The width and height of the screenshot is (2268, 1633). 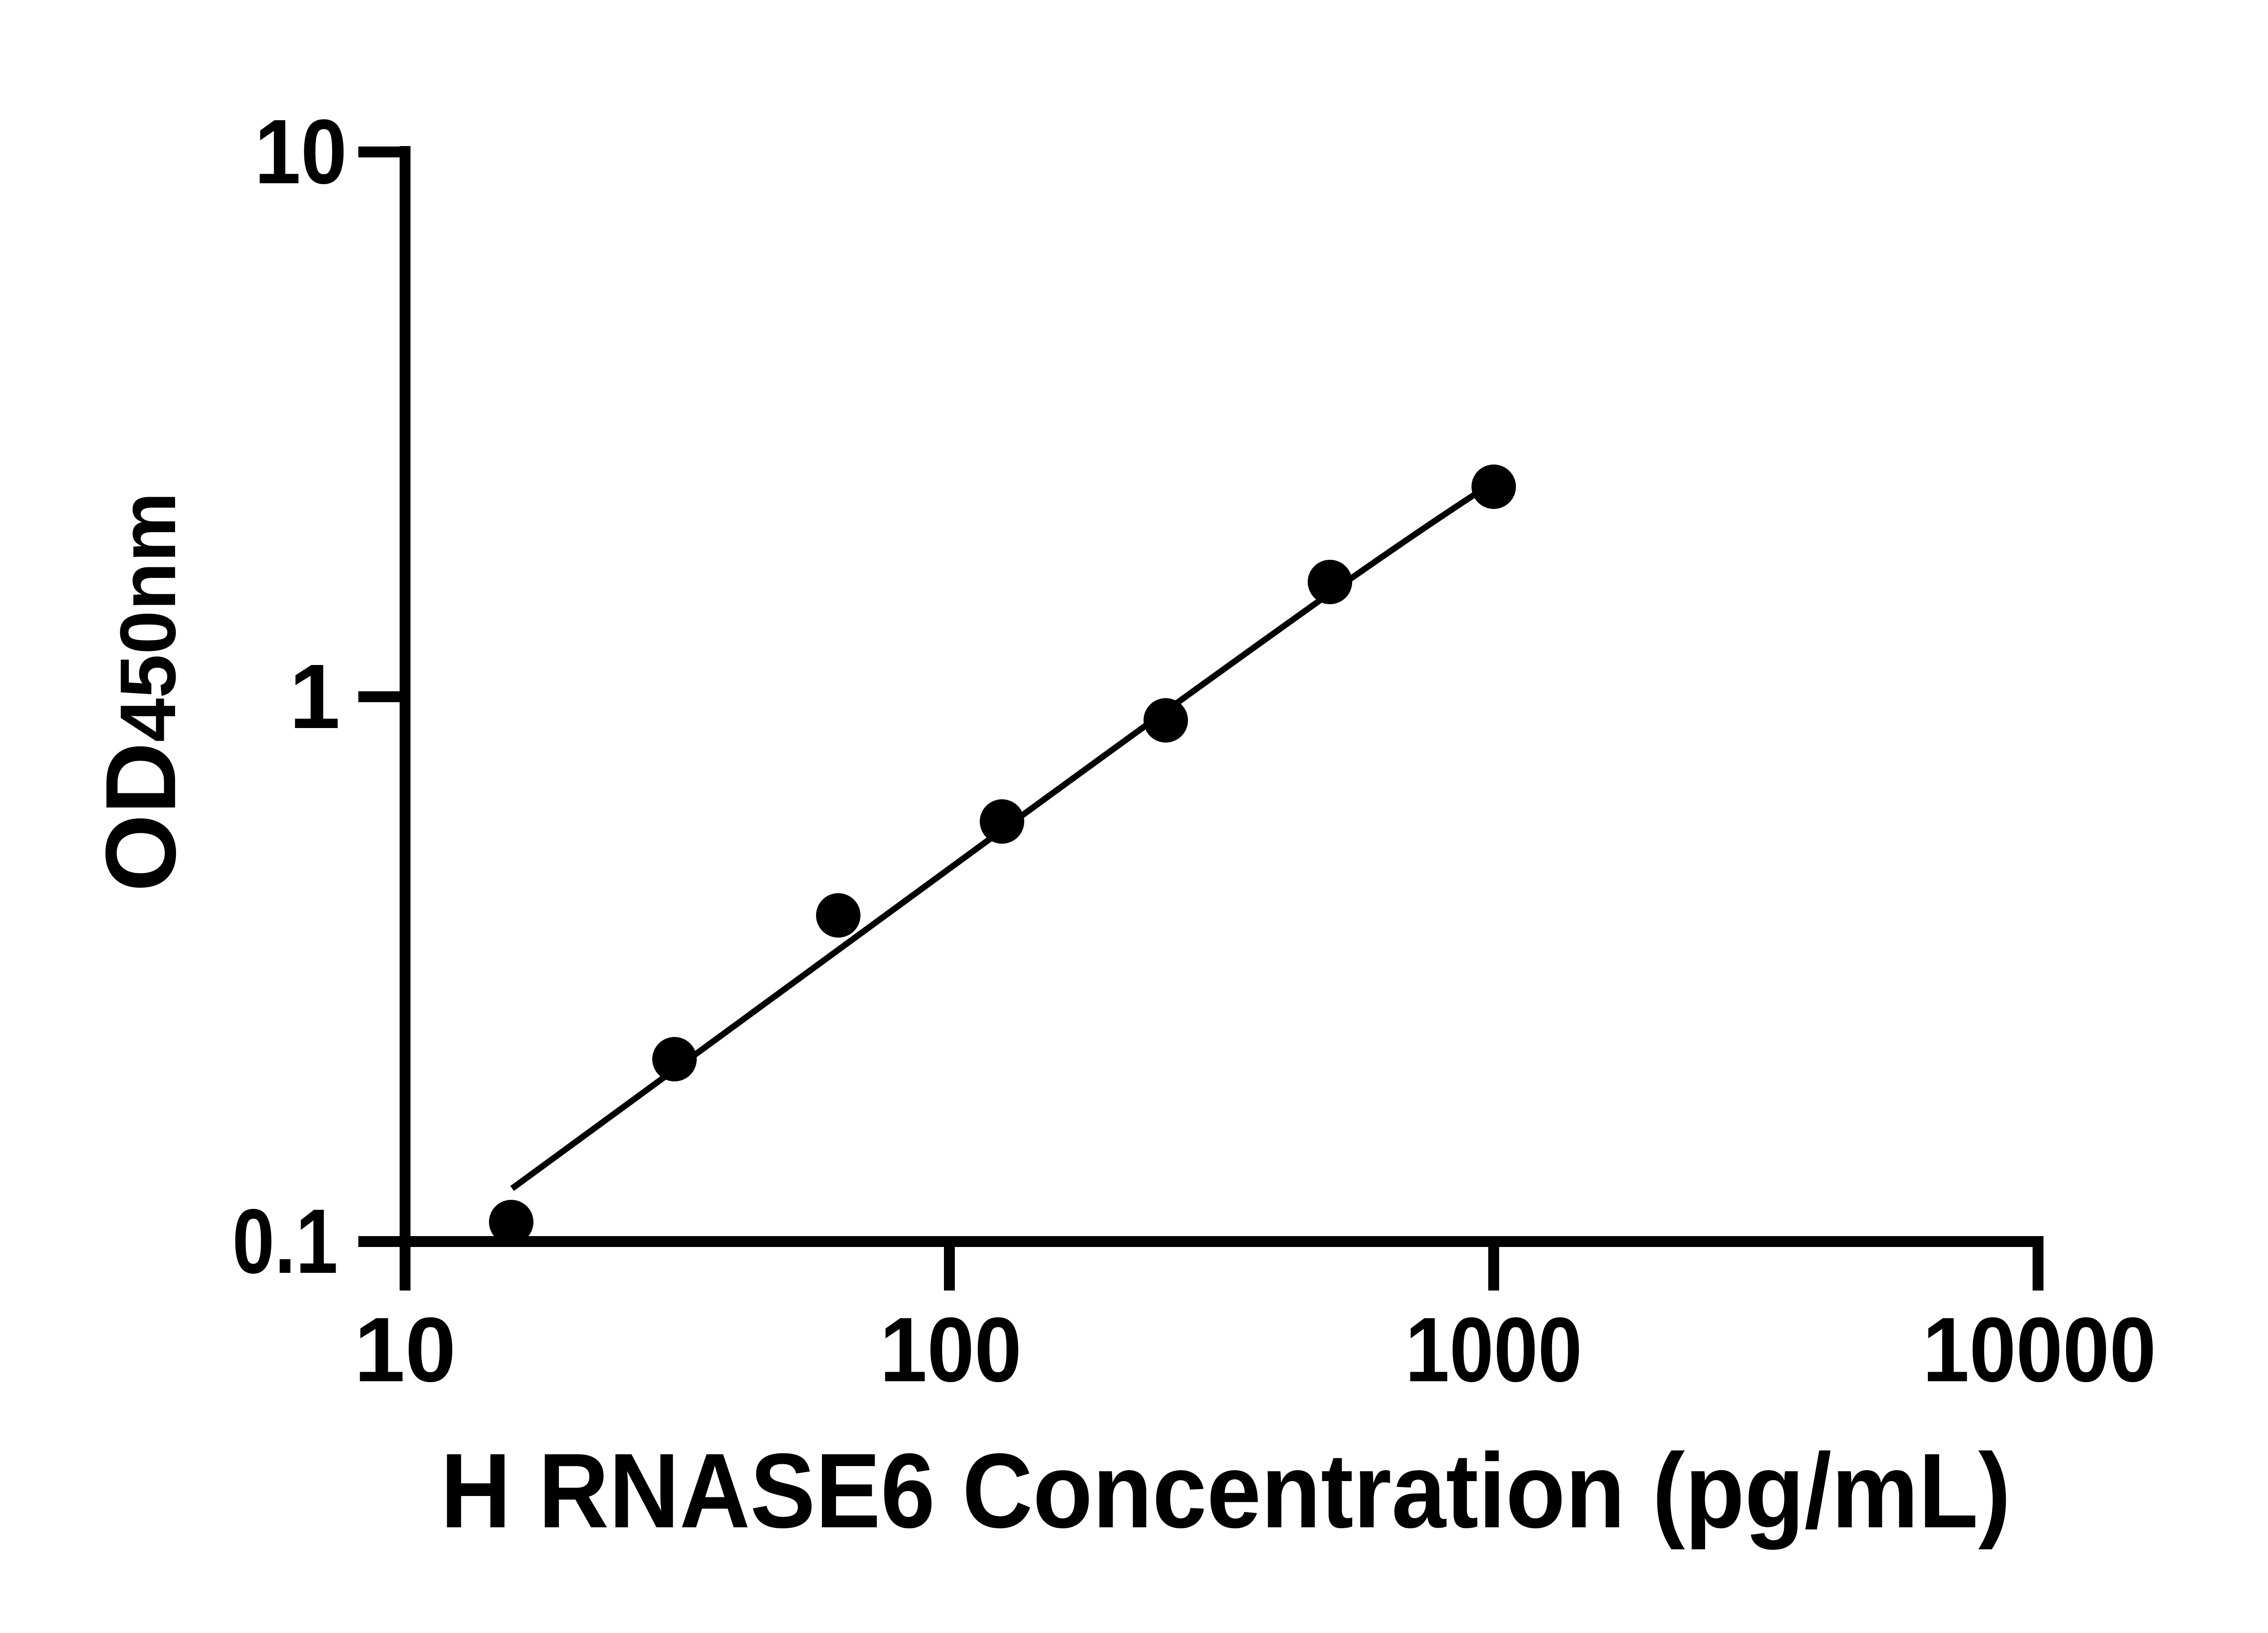 I want to click on svg-text: OD450nm, so click(x=140, y=692).